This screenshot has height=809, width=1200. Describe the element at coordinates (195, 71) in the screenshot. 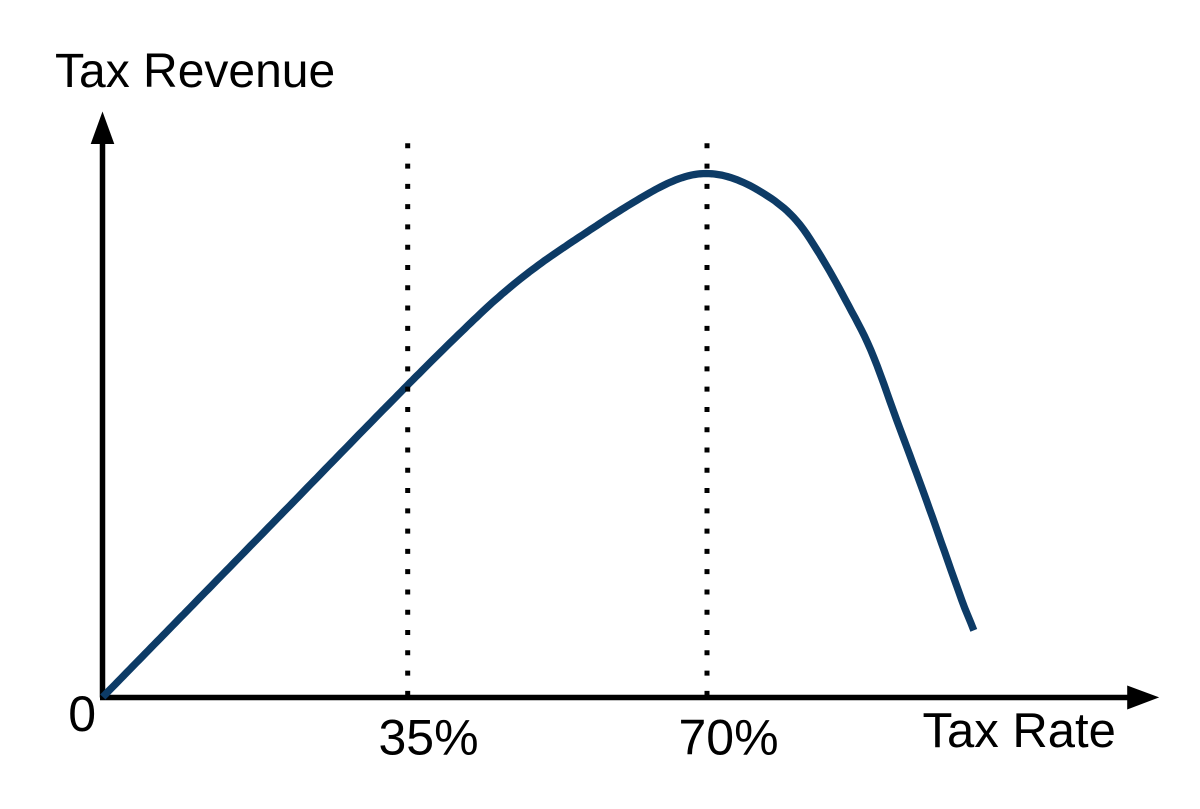

I see `svg-text: Tax Revenue` at that location.